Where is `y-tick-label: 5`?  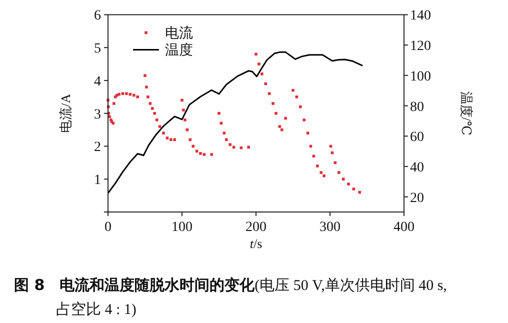
y-tick-label: 5 is located at coordinates (97, 49).